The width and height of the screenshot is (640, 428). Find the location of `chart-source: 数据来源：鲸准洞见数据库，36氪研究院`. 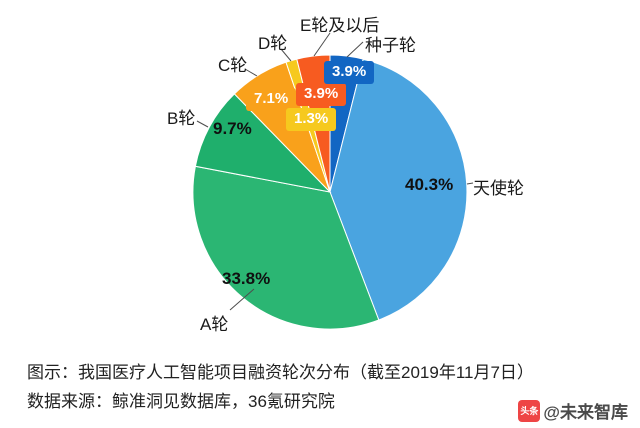

chart-source: 数据来源：鲸准洞见数据库，36氪研究院 is located at coordinates (181, 401).